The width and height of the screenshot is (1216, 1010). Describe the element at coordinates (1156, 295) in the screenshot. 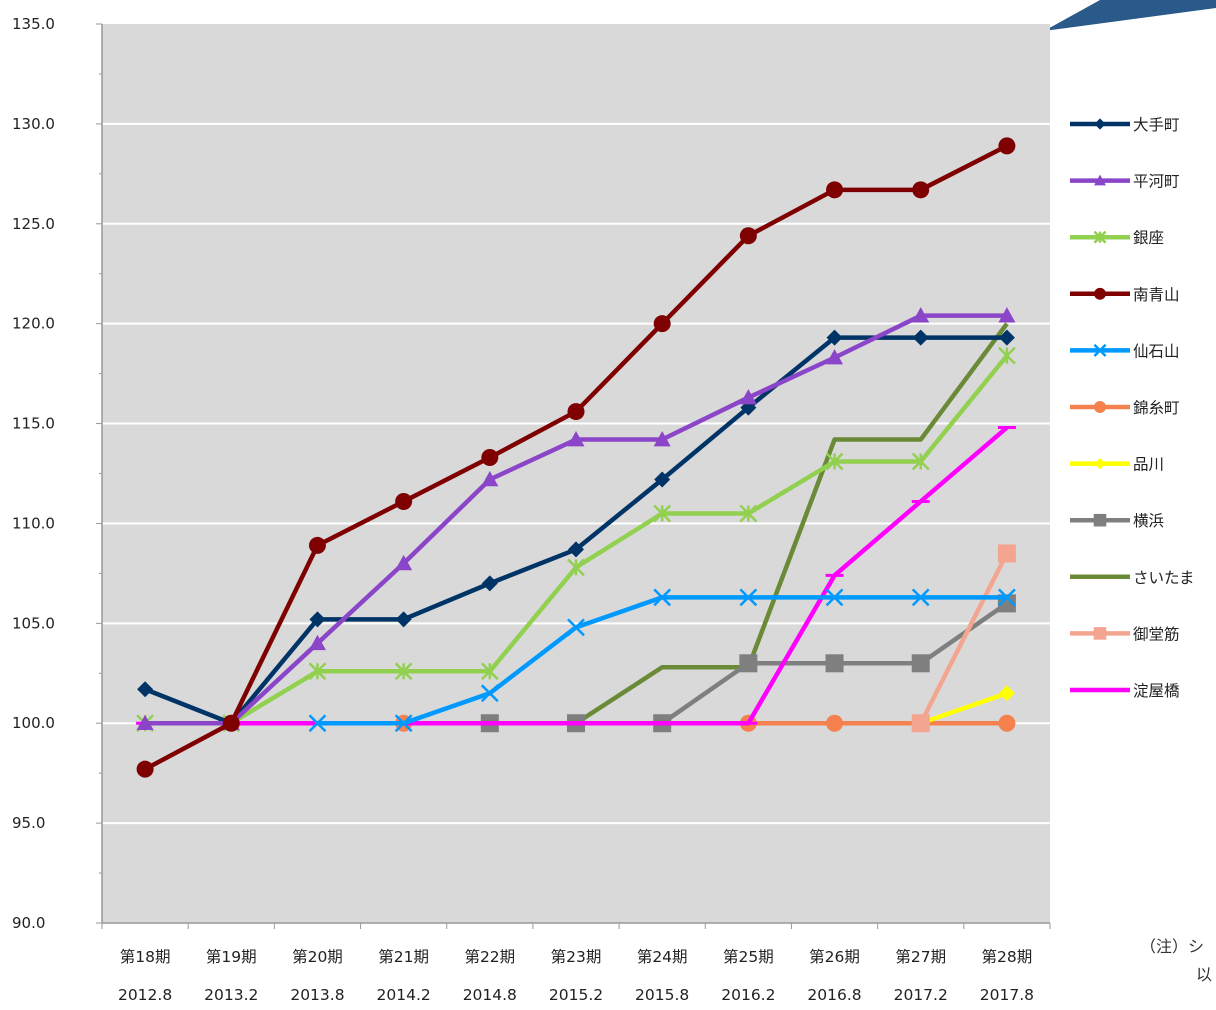

I see `legend-label: 南青山` at that location.